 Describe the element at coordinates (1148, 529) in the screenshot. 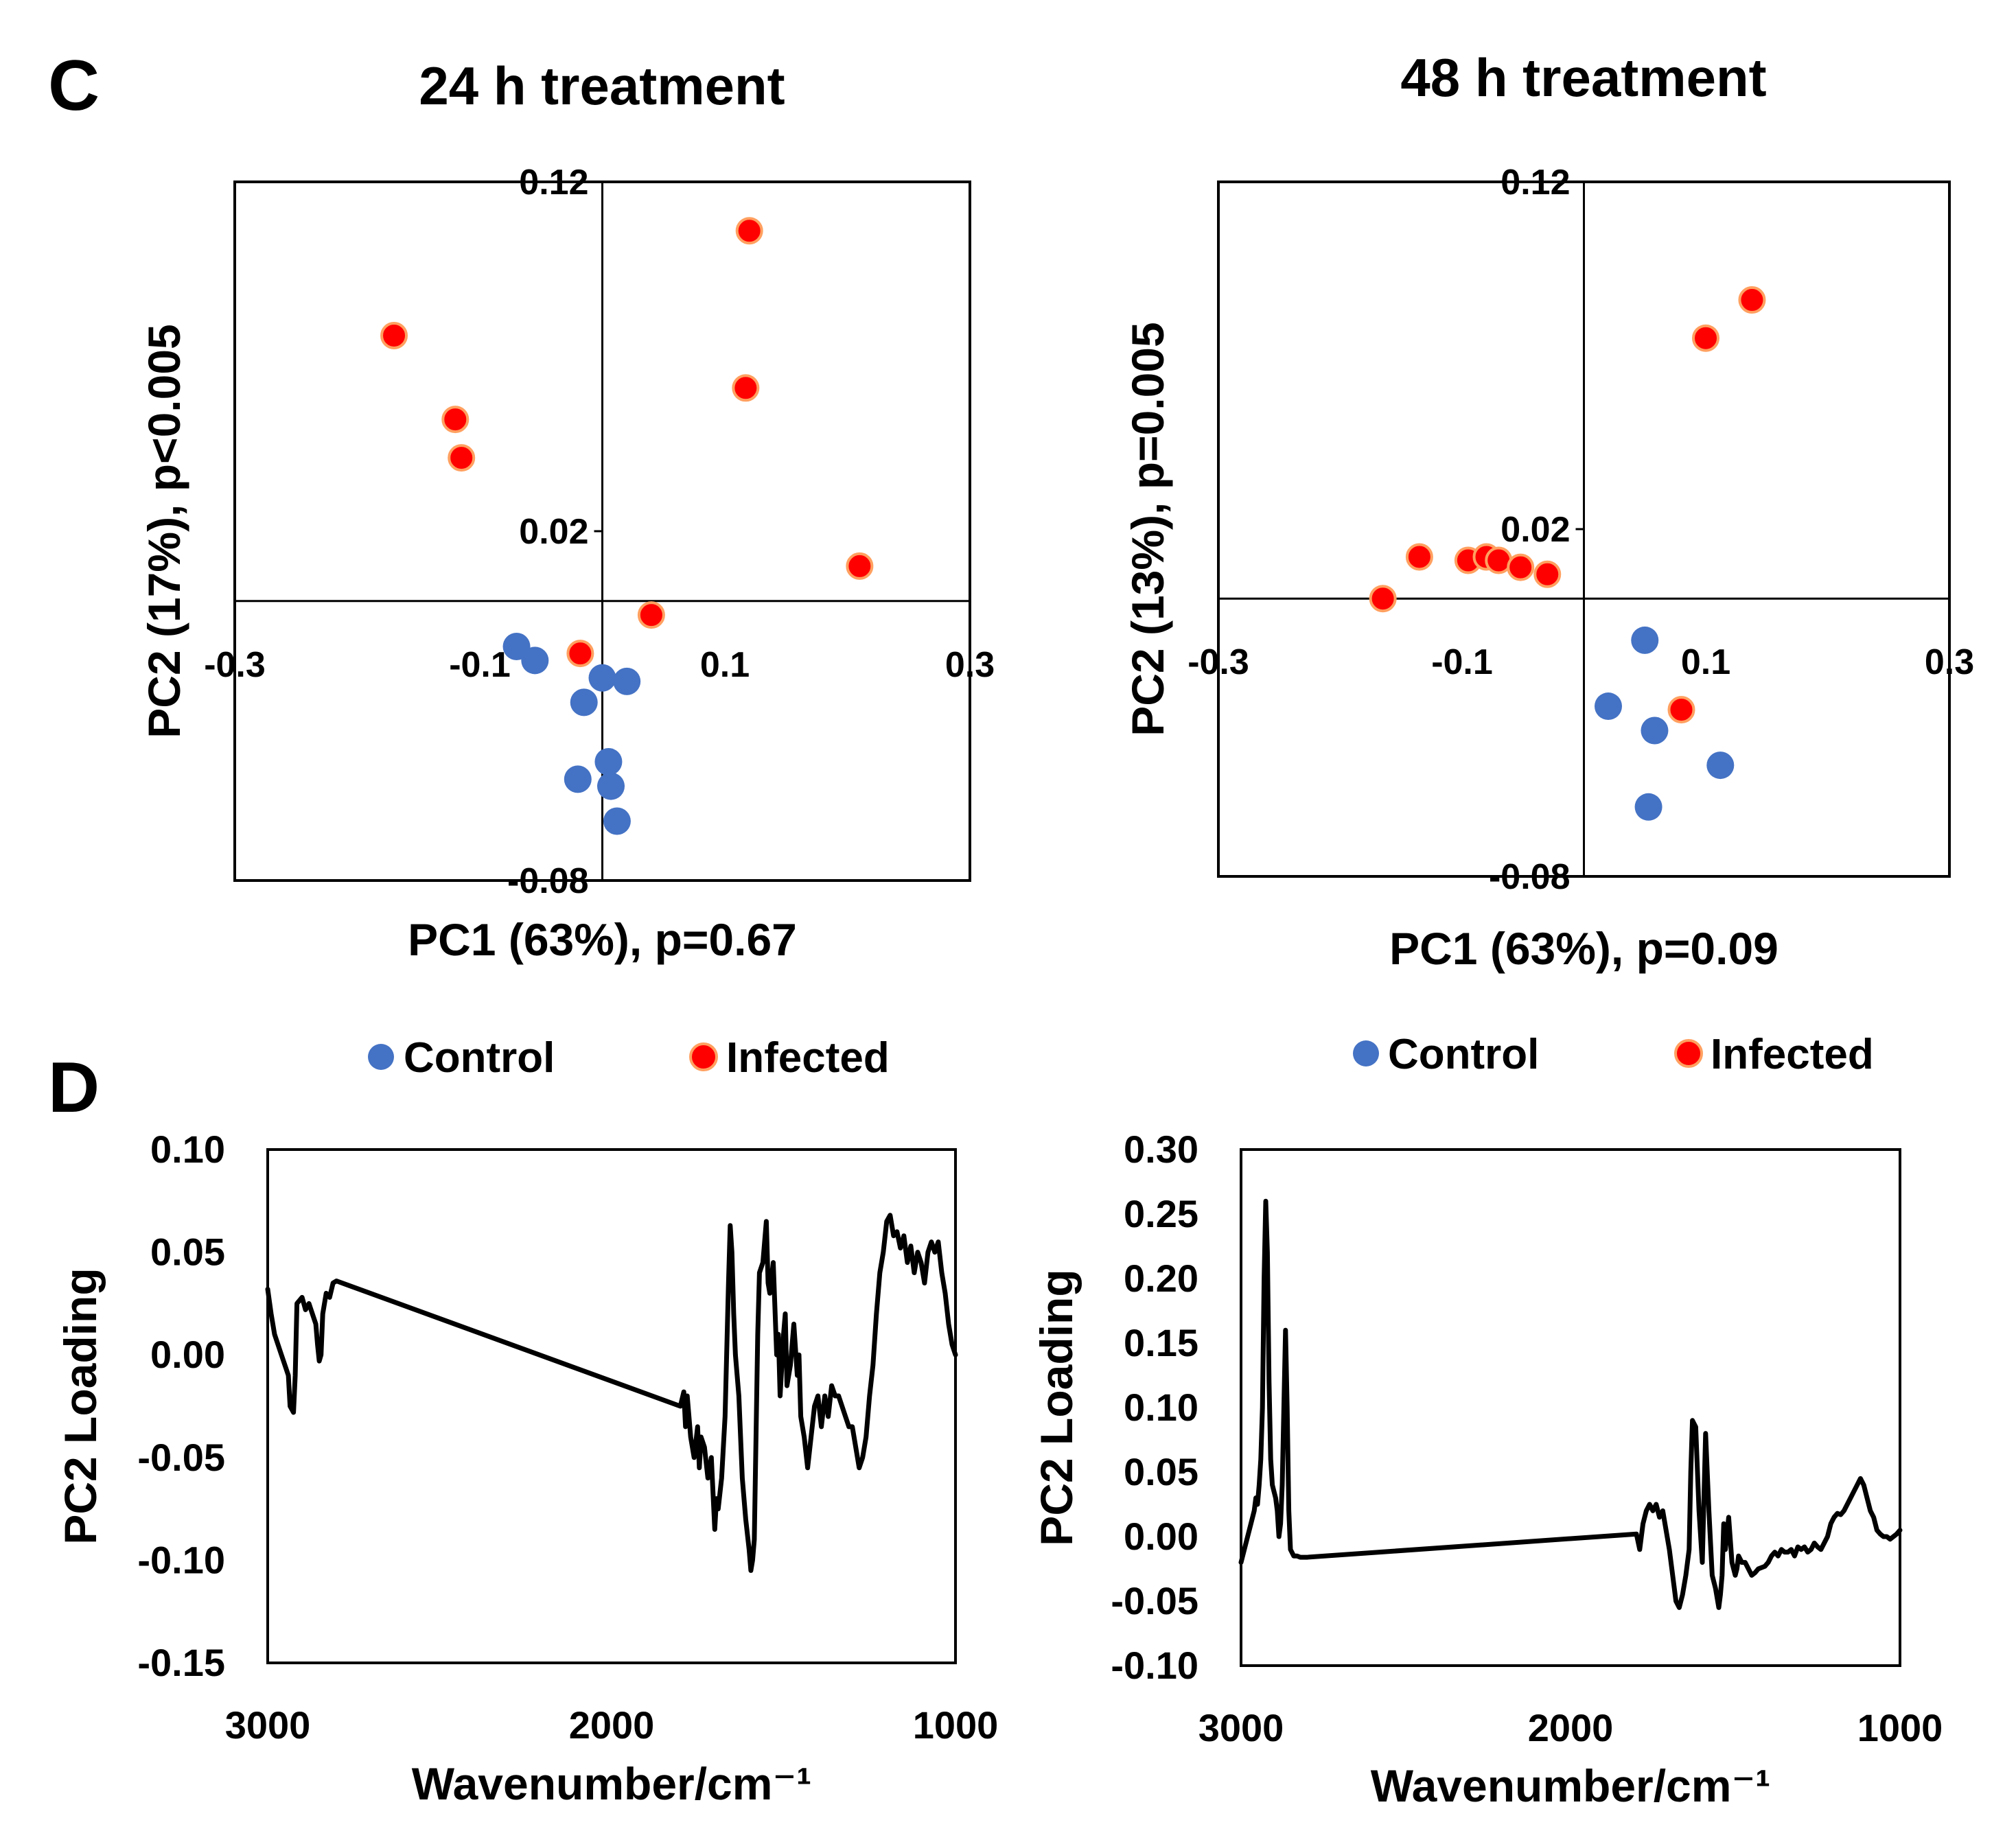

I see `y-axis-label: PC2 (13%), p=0.005` at that location.